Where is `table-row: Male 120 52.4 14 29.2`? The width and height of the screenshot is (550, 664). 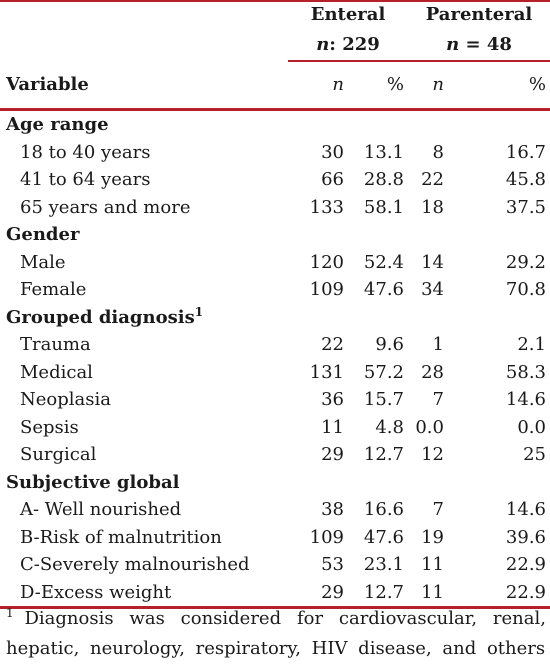
table-row: Male 120 52.4 14 29.2 is located at coordinates (275, 263).